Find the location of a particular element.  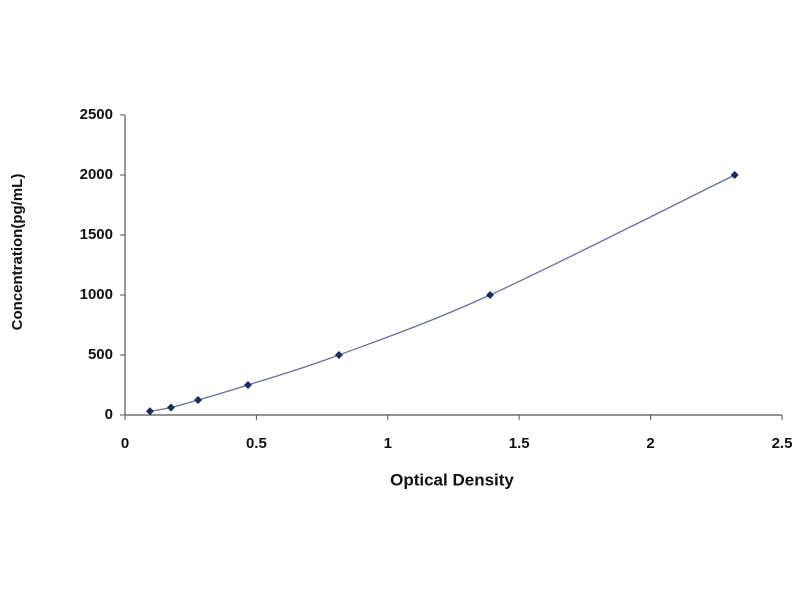

x-tick-label: 1.5 is located at coordinates (519, 443).